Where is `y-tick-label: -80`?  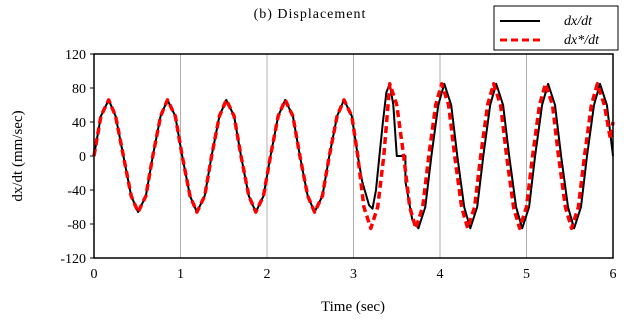 y-tick-label: -80 is located at coordinates (76, 225).